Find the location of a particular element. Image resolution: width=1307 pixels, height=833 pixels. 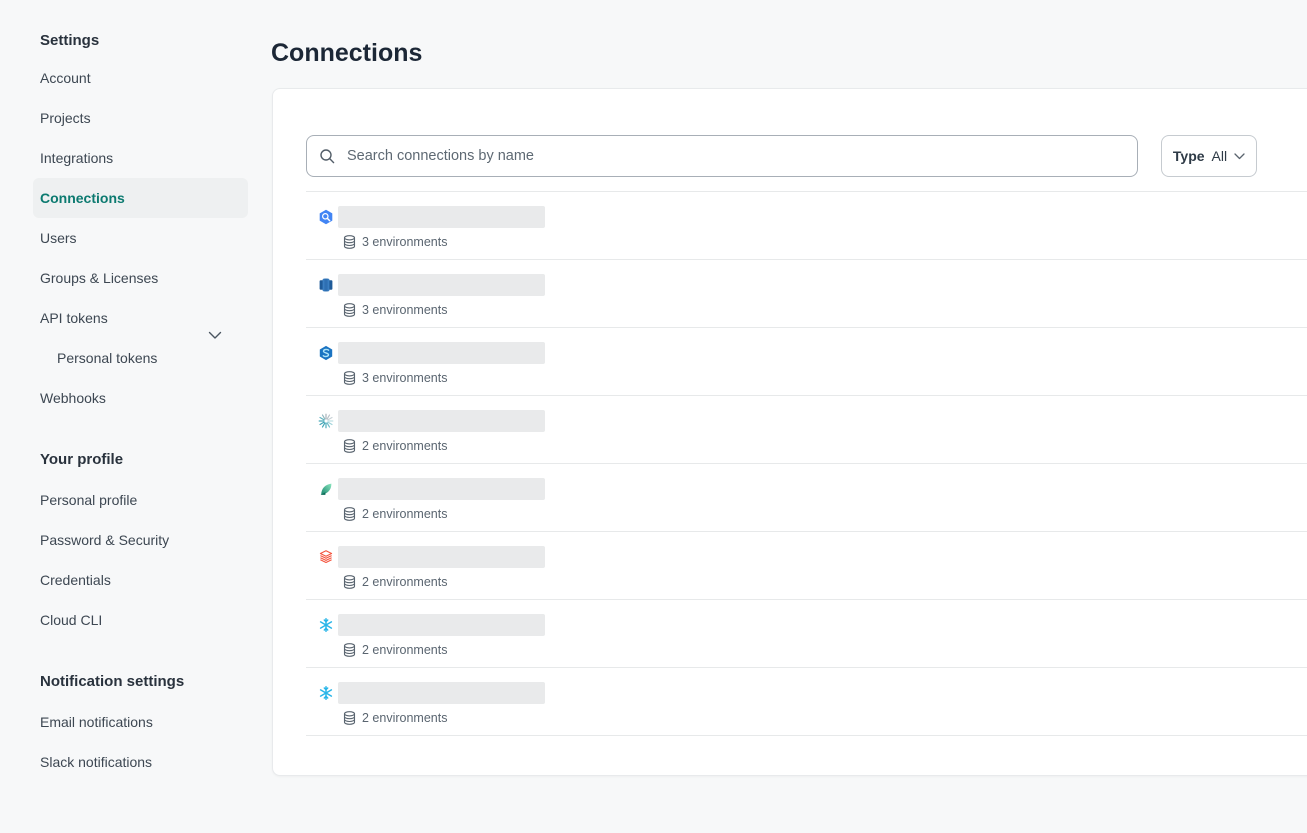

sidebar-item-integrations: Integrations is located at coordinates (77, 158).